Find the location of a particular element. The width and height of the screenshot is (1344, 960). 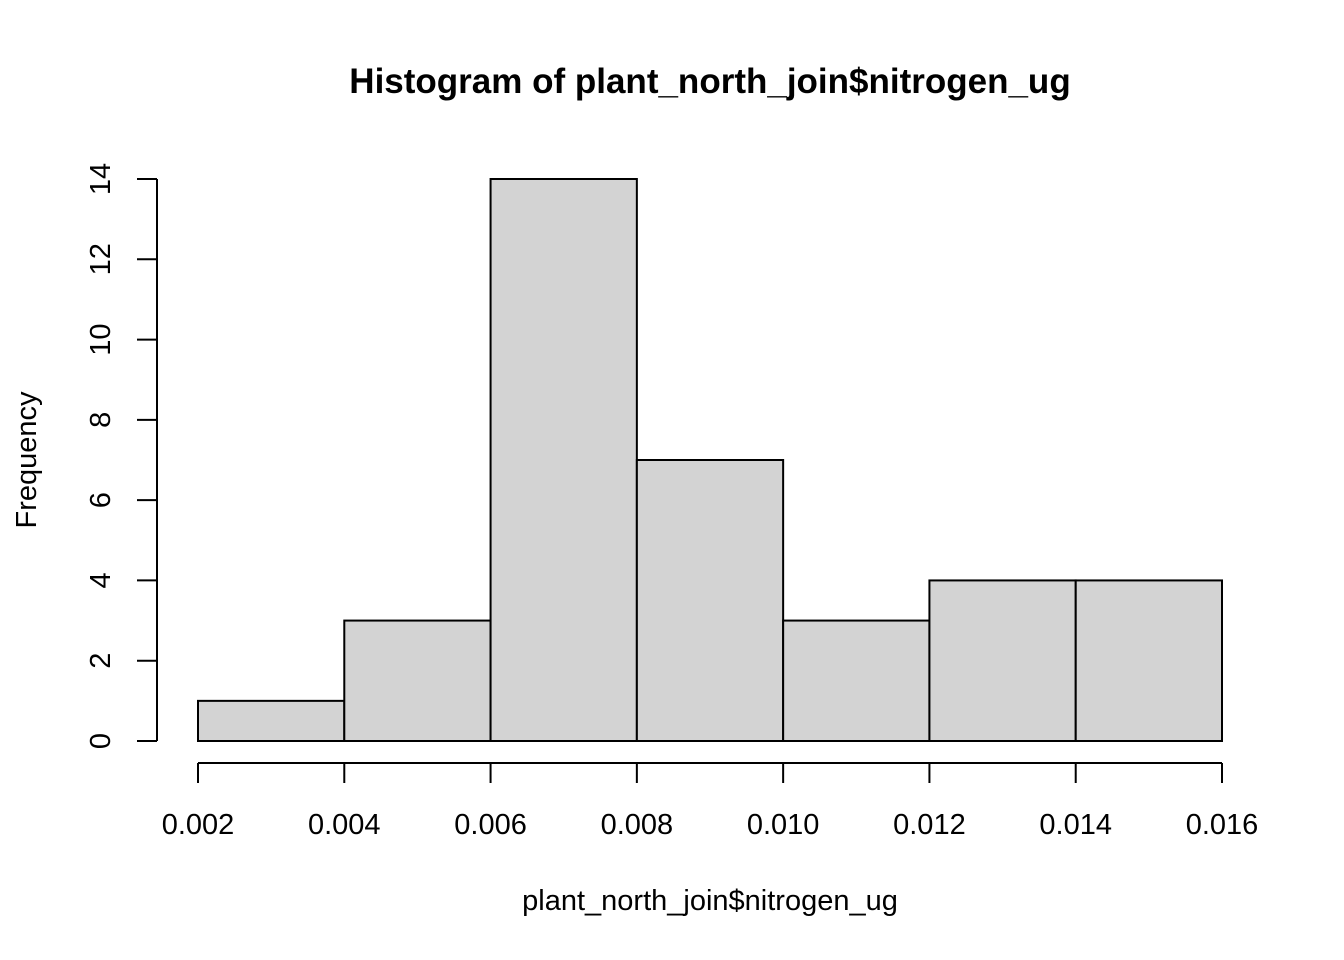

x-axis-label: plant_north_join$nitrogen_ug is located at coordinates (710, 901).